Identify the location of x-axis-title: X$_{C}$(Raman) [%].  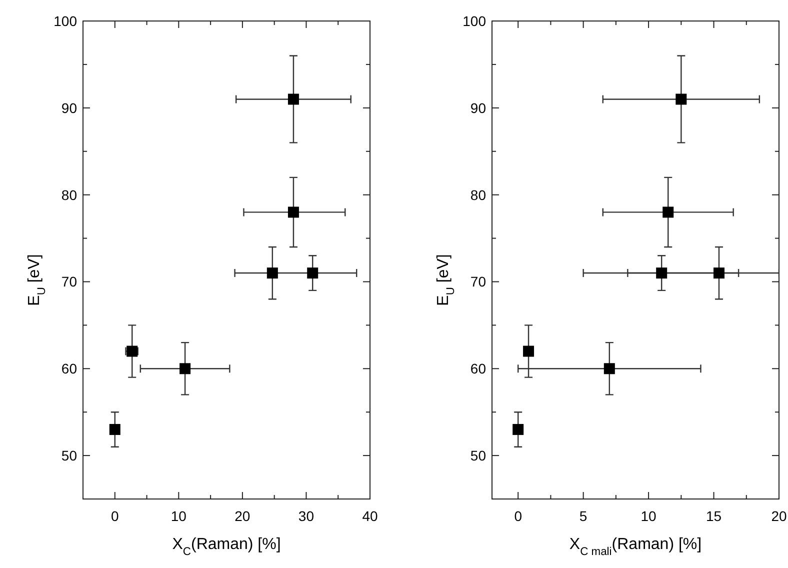
(226, 547).